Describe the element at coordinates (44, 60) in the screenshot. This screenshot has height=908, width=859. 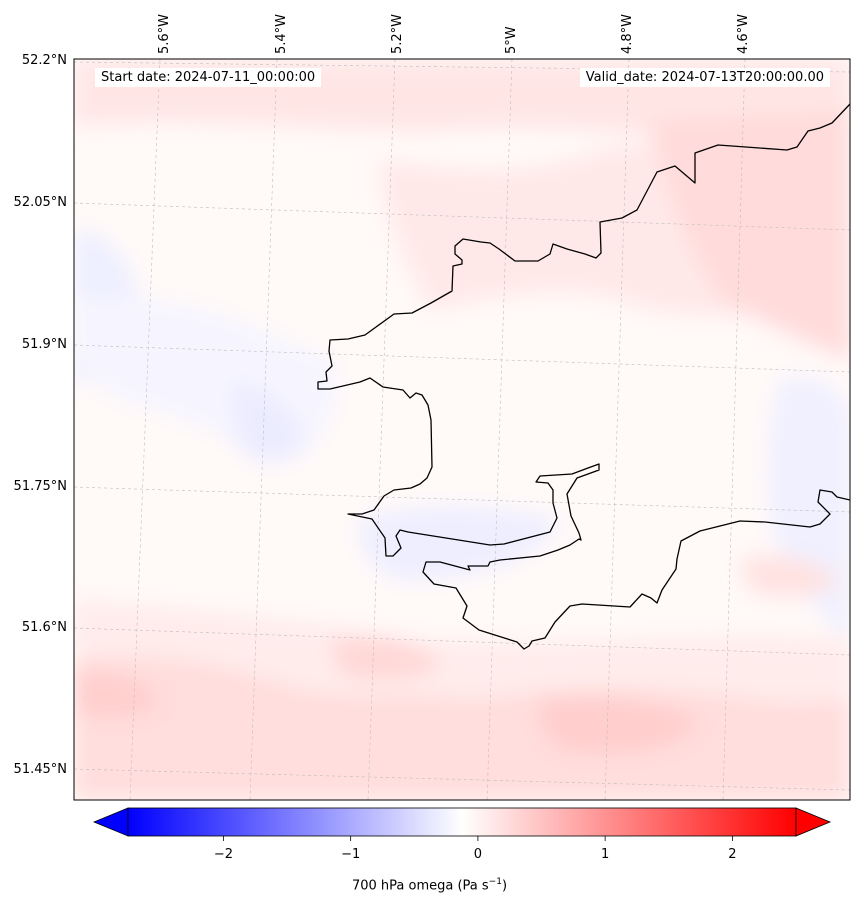
I see `lat-label: 52.2°N` at that location.